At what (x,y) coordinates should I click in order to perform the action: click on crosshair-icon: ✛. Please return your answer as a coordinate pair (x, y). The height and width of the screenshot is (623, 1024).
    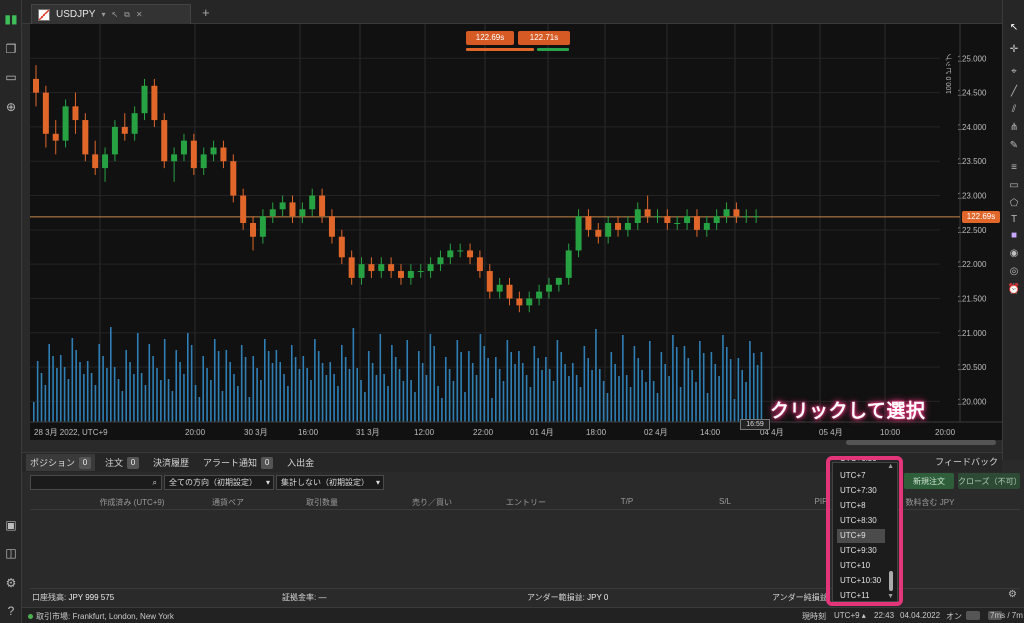
    Looking at the image, I should click on (1014, 49).